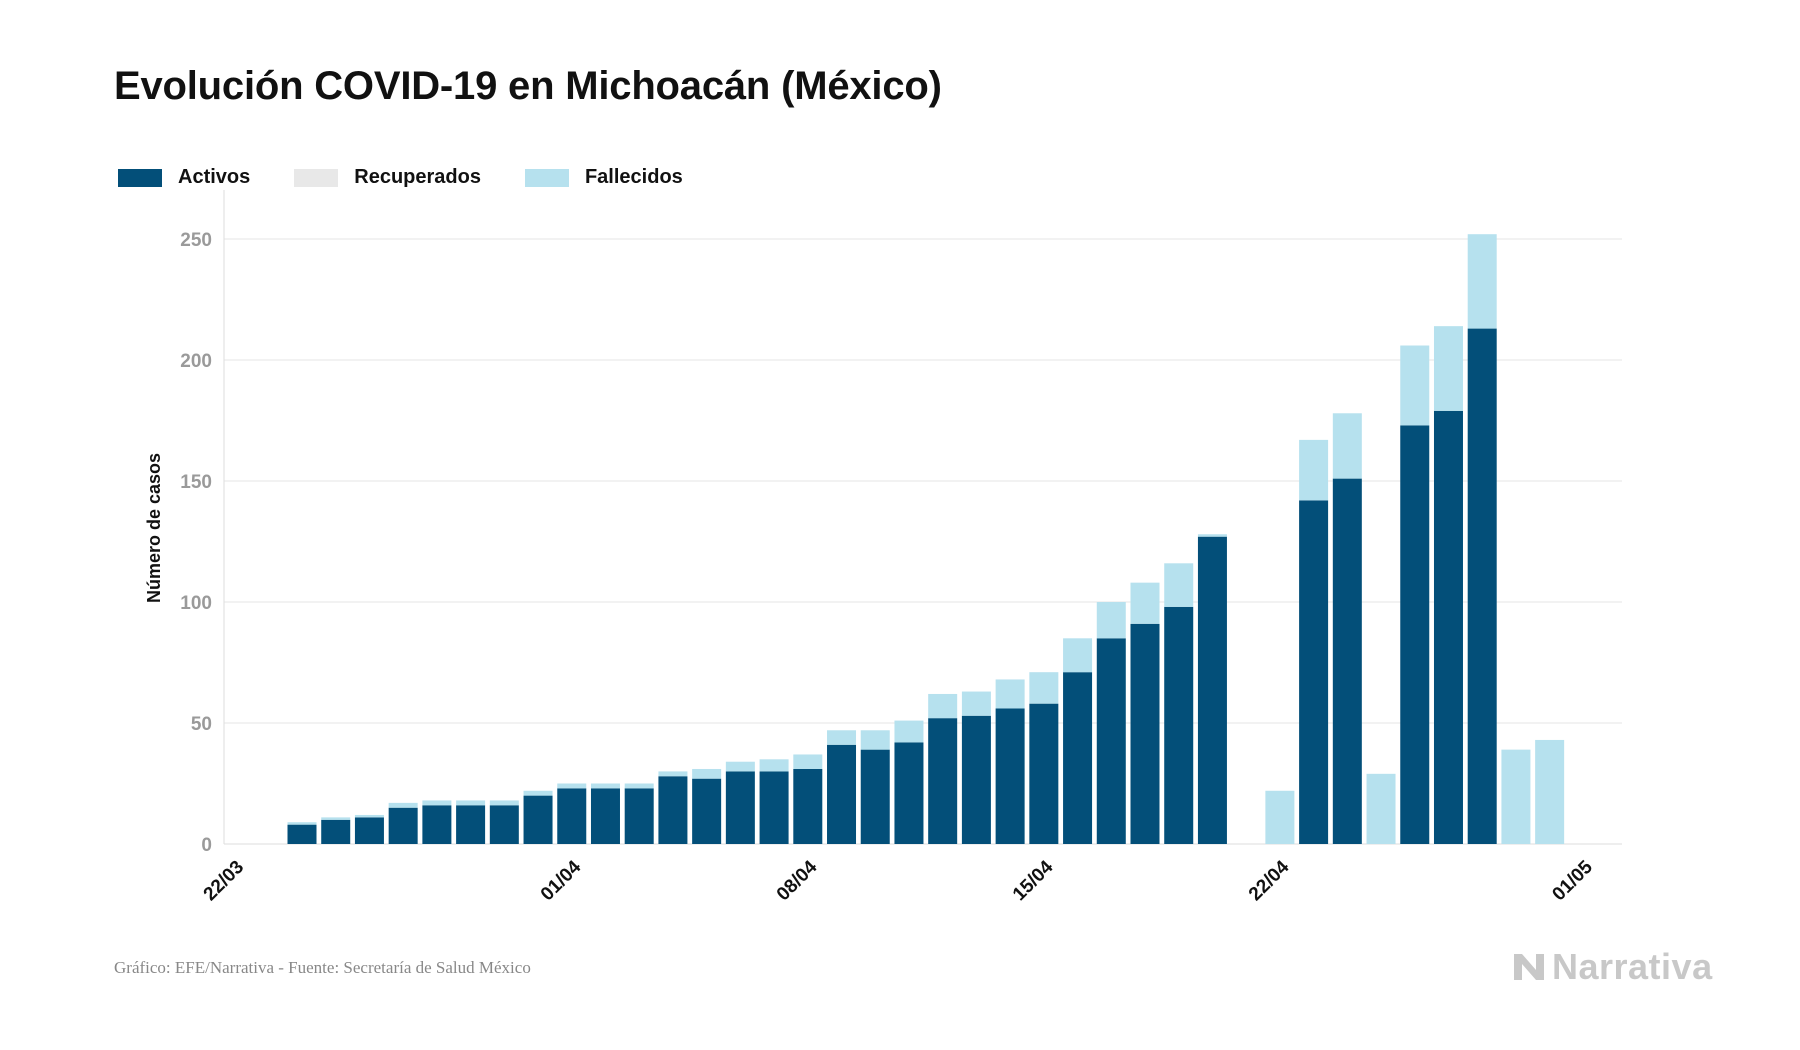  I want to click on legend-item-recuperados: Recuperados, so click(387, 177).